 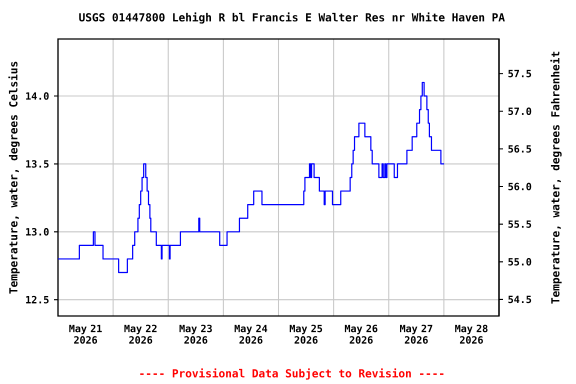 I want to click on y-tick-label: 14.0, so click(x=37, y=96).